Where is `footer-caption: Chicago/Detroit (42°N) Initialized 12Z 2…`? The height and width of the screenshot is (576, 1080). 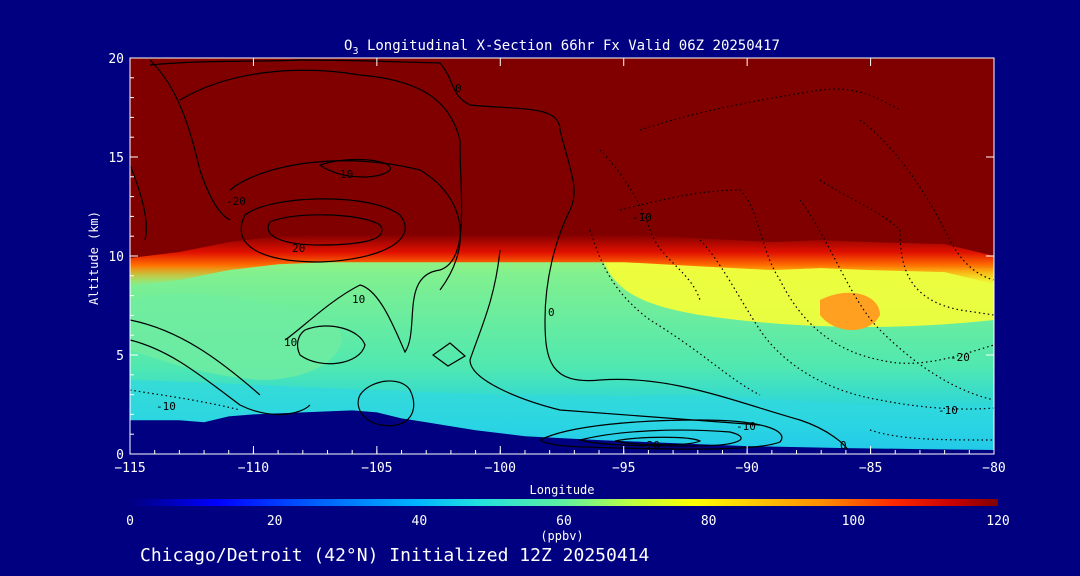
footer-caption: Chicago/Detroit (42°N) Initialized 12Z 2… is located at coordinates (394, 555).